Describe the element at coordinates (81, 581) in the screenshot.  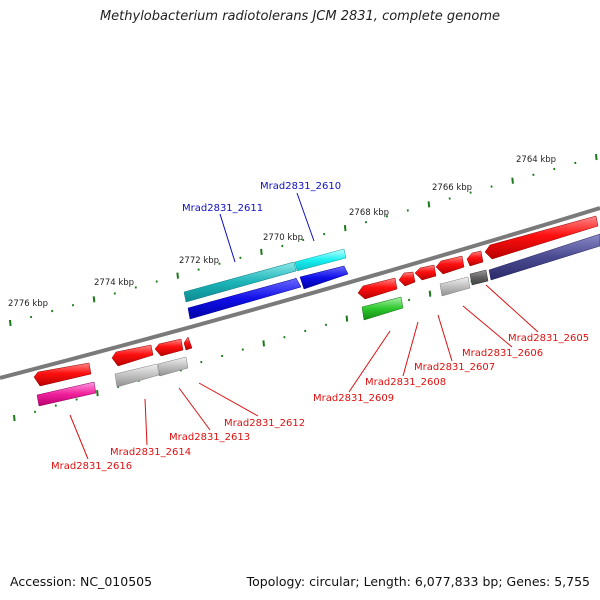
I see `accession-text: Accession: NC_010505` at that location.